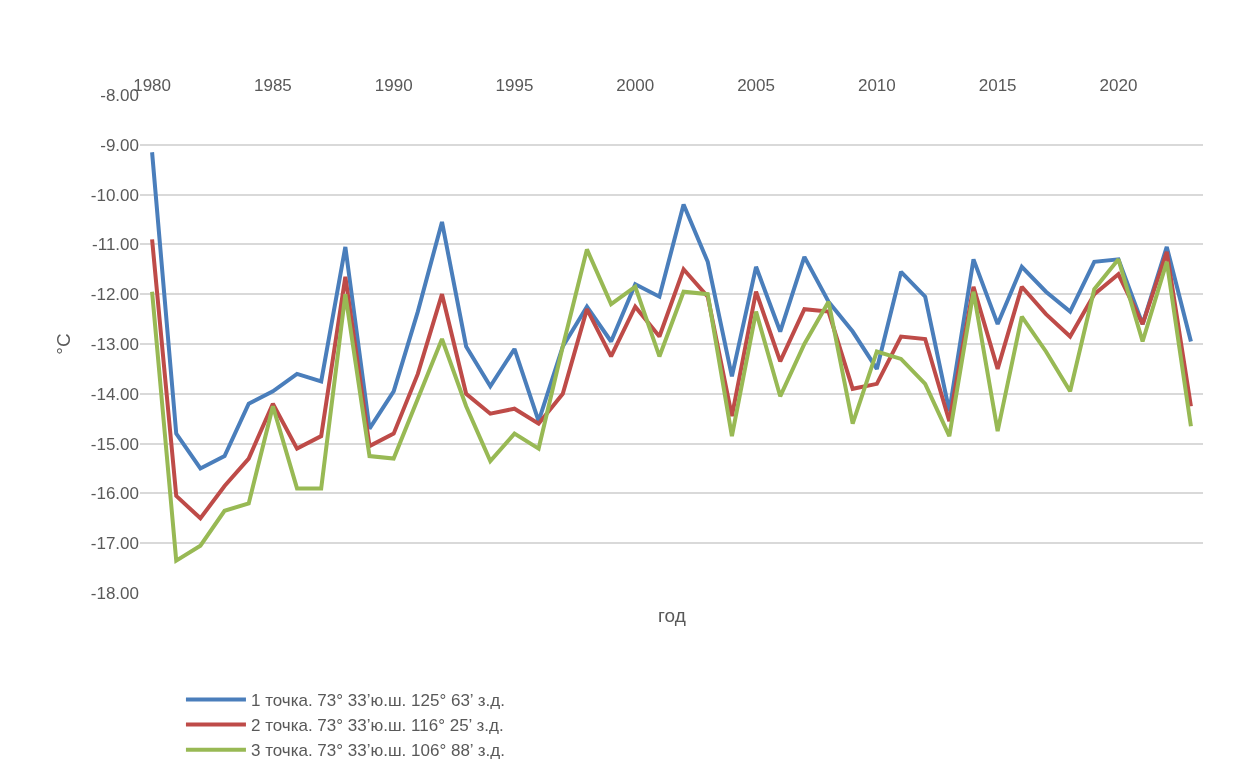 The image size is (1243, 771). I want to click on y-tick-label: -16.00, so click(114, 494).